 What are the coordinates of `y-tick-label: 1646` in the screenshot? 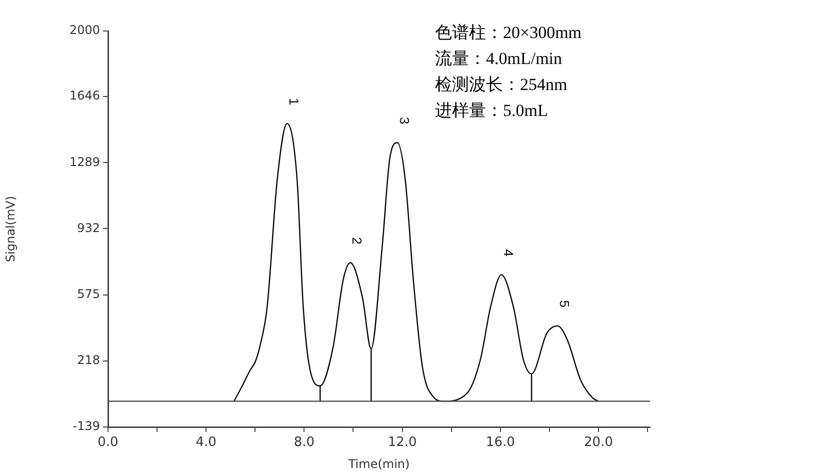 It's located at (84, 95).